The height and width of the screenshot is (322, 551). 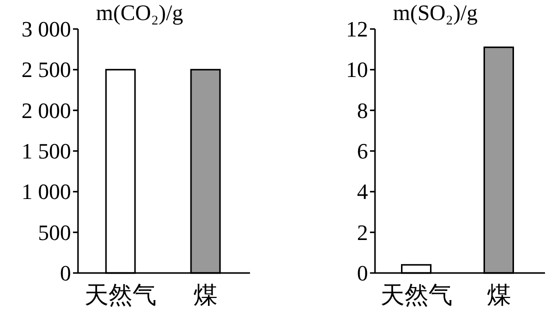 What do you see at coordinates (46, 69) in the screenshot?
I see `y-tick-label: 2 500` at bounding box center [46, 69].